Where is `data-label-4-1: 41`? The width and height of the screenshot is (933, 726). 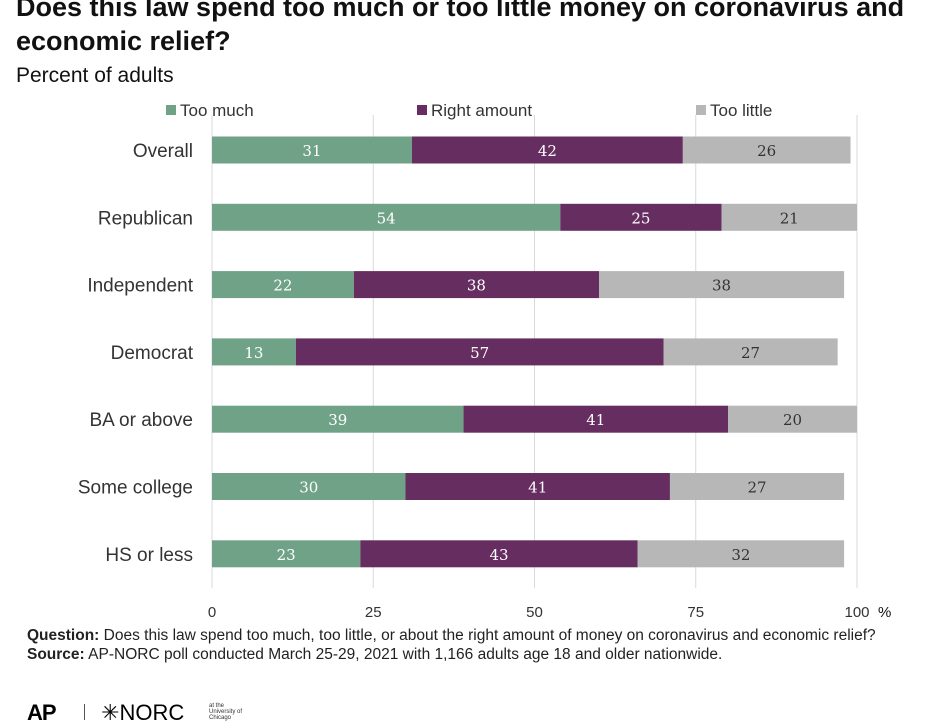 data-label-4-1: 41 is located at coordinates (595, 420).